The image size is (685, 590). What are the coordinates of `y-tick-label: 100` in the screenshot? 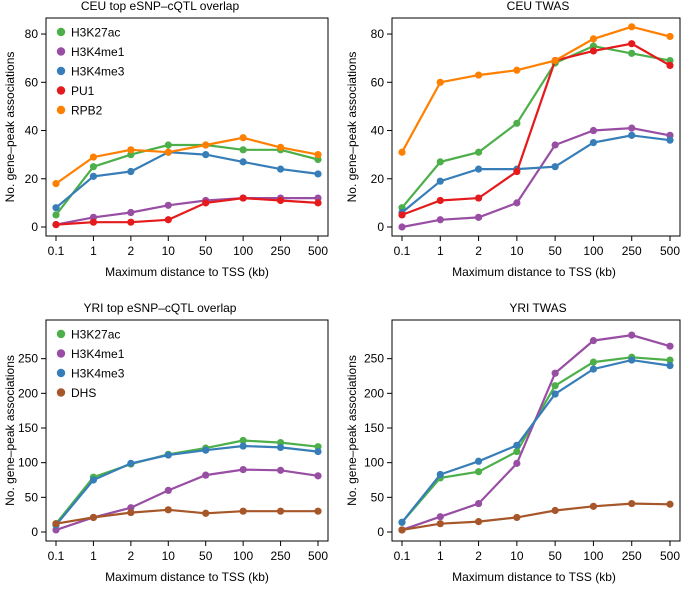 It's located at (374, 463).